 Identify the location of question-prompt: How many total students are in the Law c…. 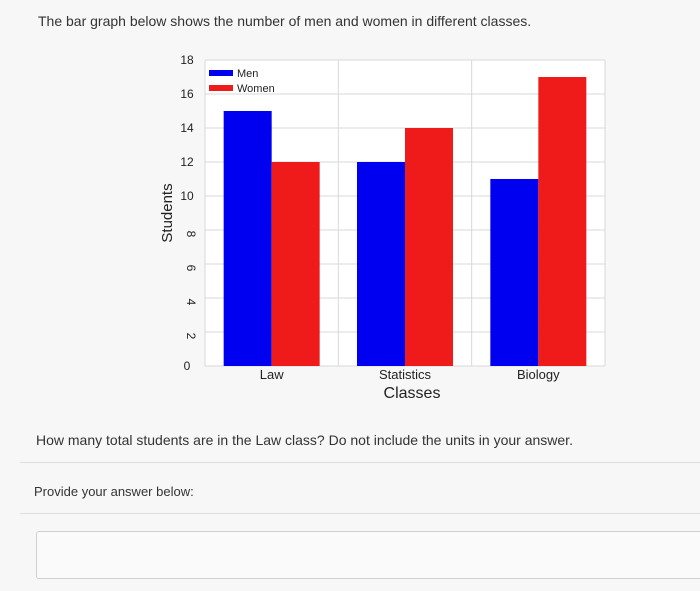
(304, 440).